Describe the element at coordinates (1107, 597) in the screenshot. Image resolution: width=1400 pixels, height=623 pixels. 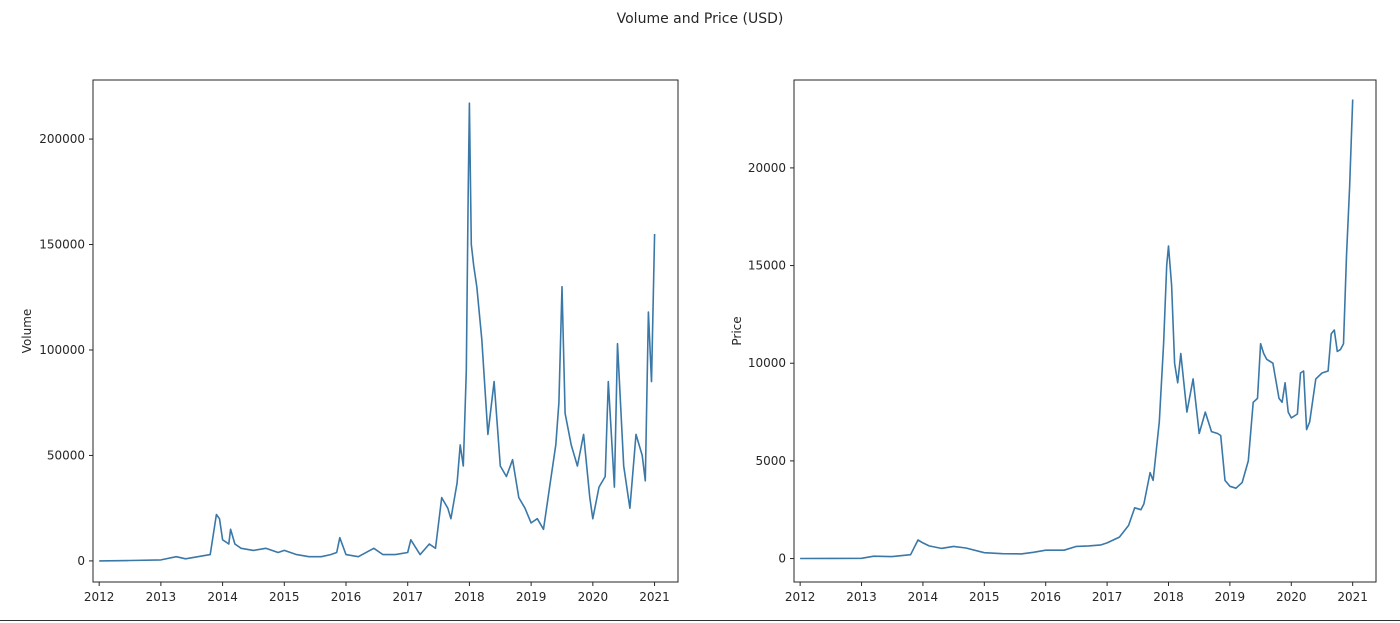
I see `price-x-tick-label-2017: 2017` at that location.